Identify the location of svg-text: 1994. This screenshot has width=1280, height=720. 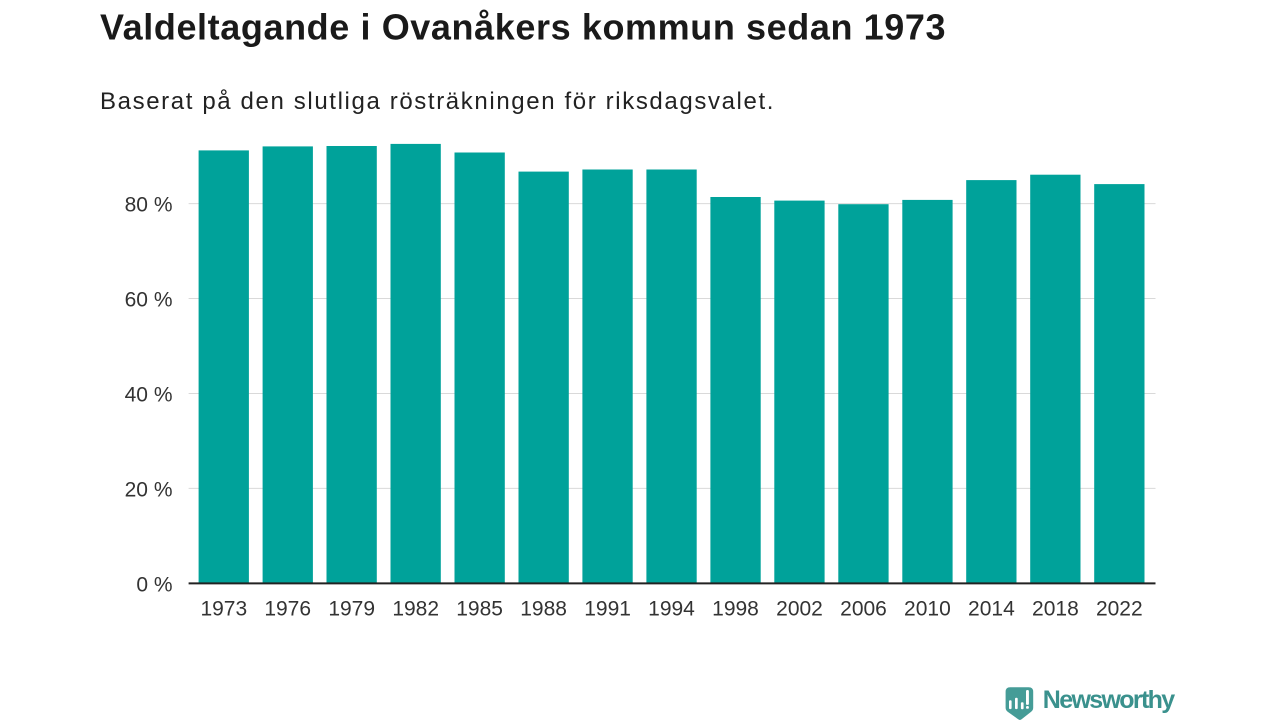
(671, 608).